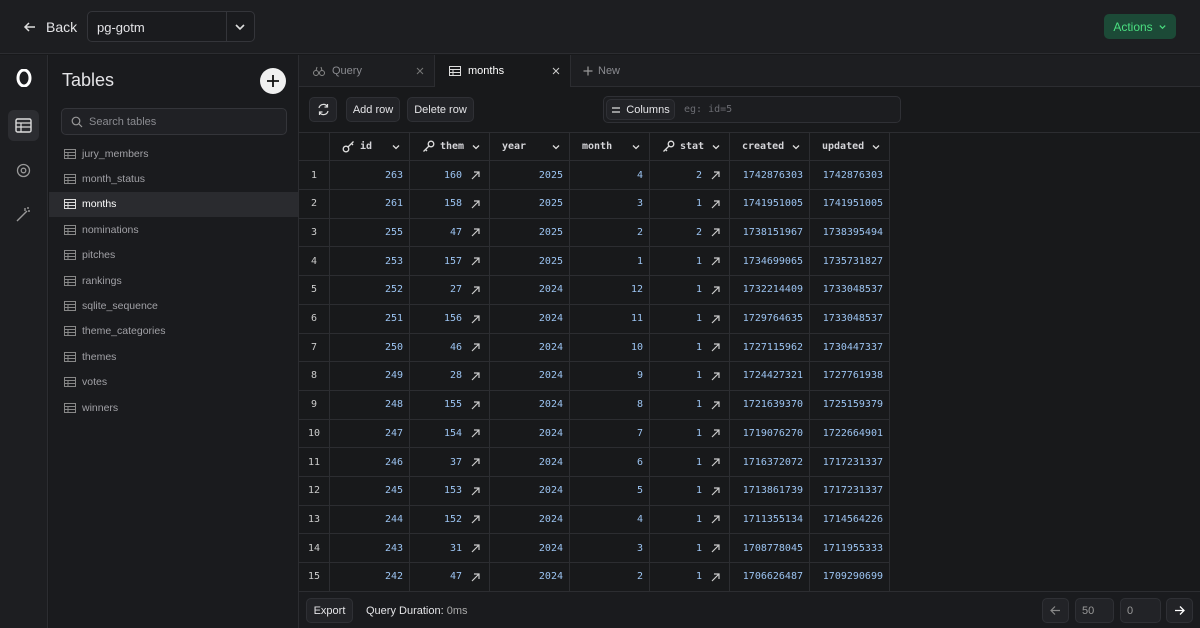 The image size is (1200, 628). Describe the element at coordinates (373, 109) in the screenshot. I see `add-row-button: Add row` at that location.